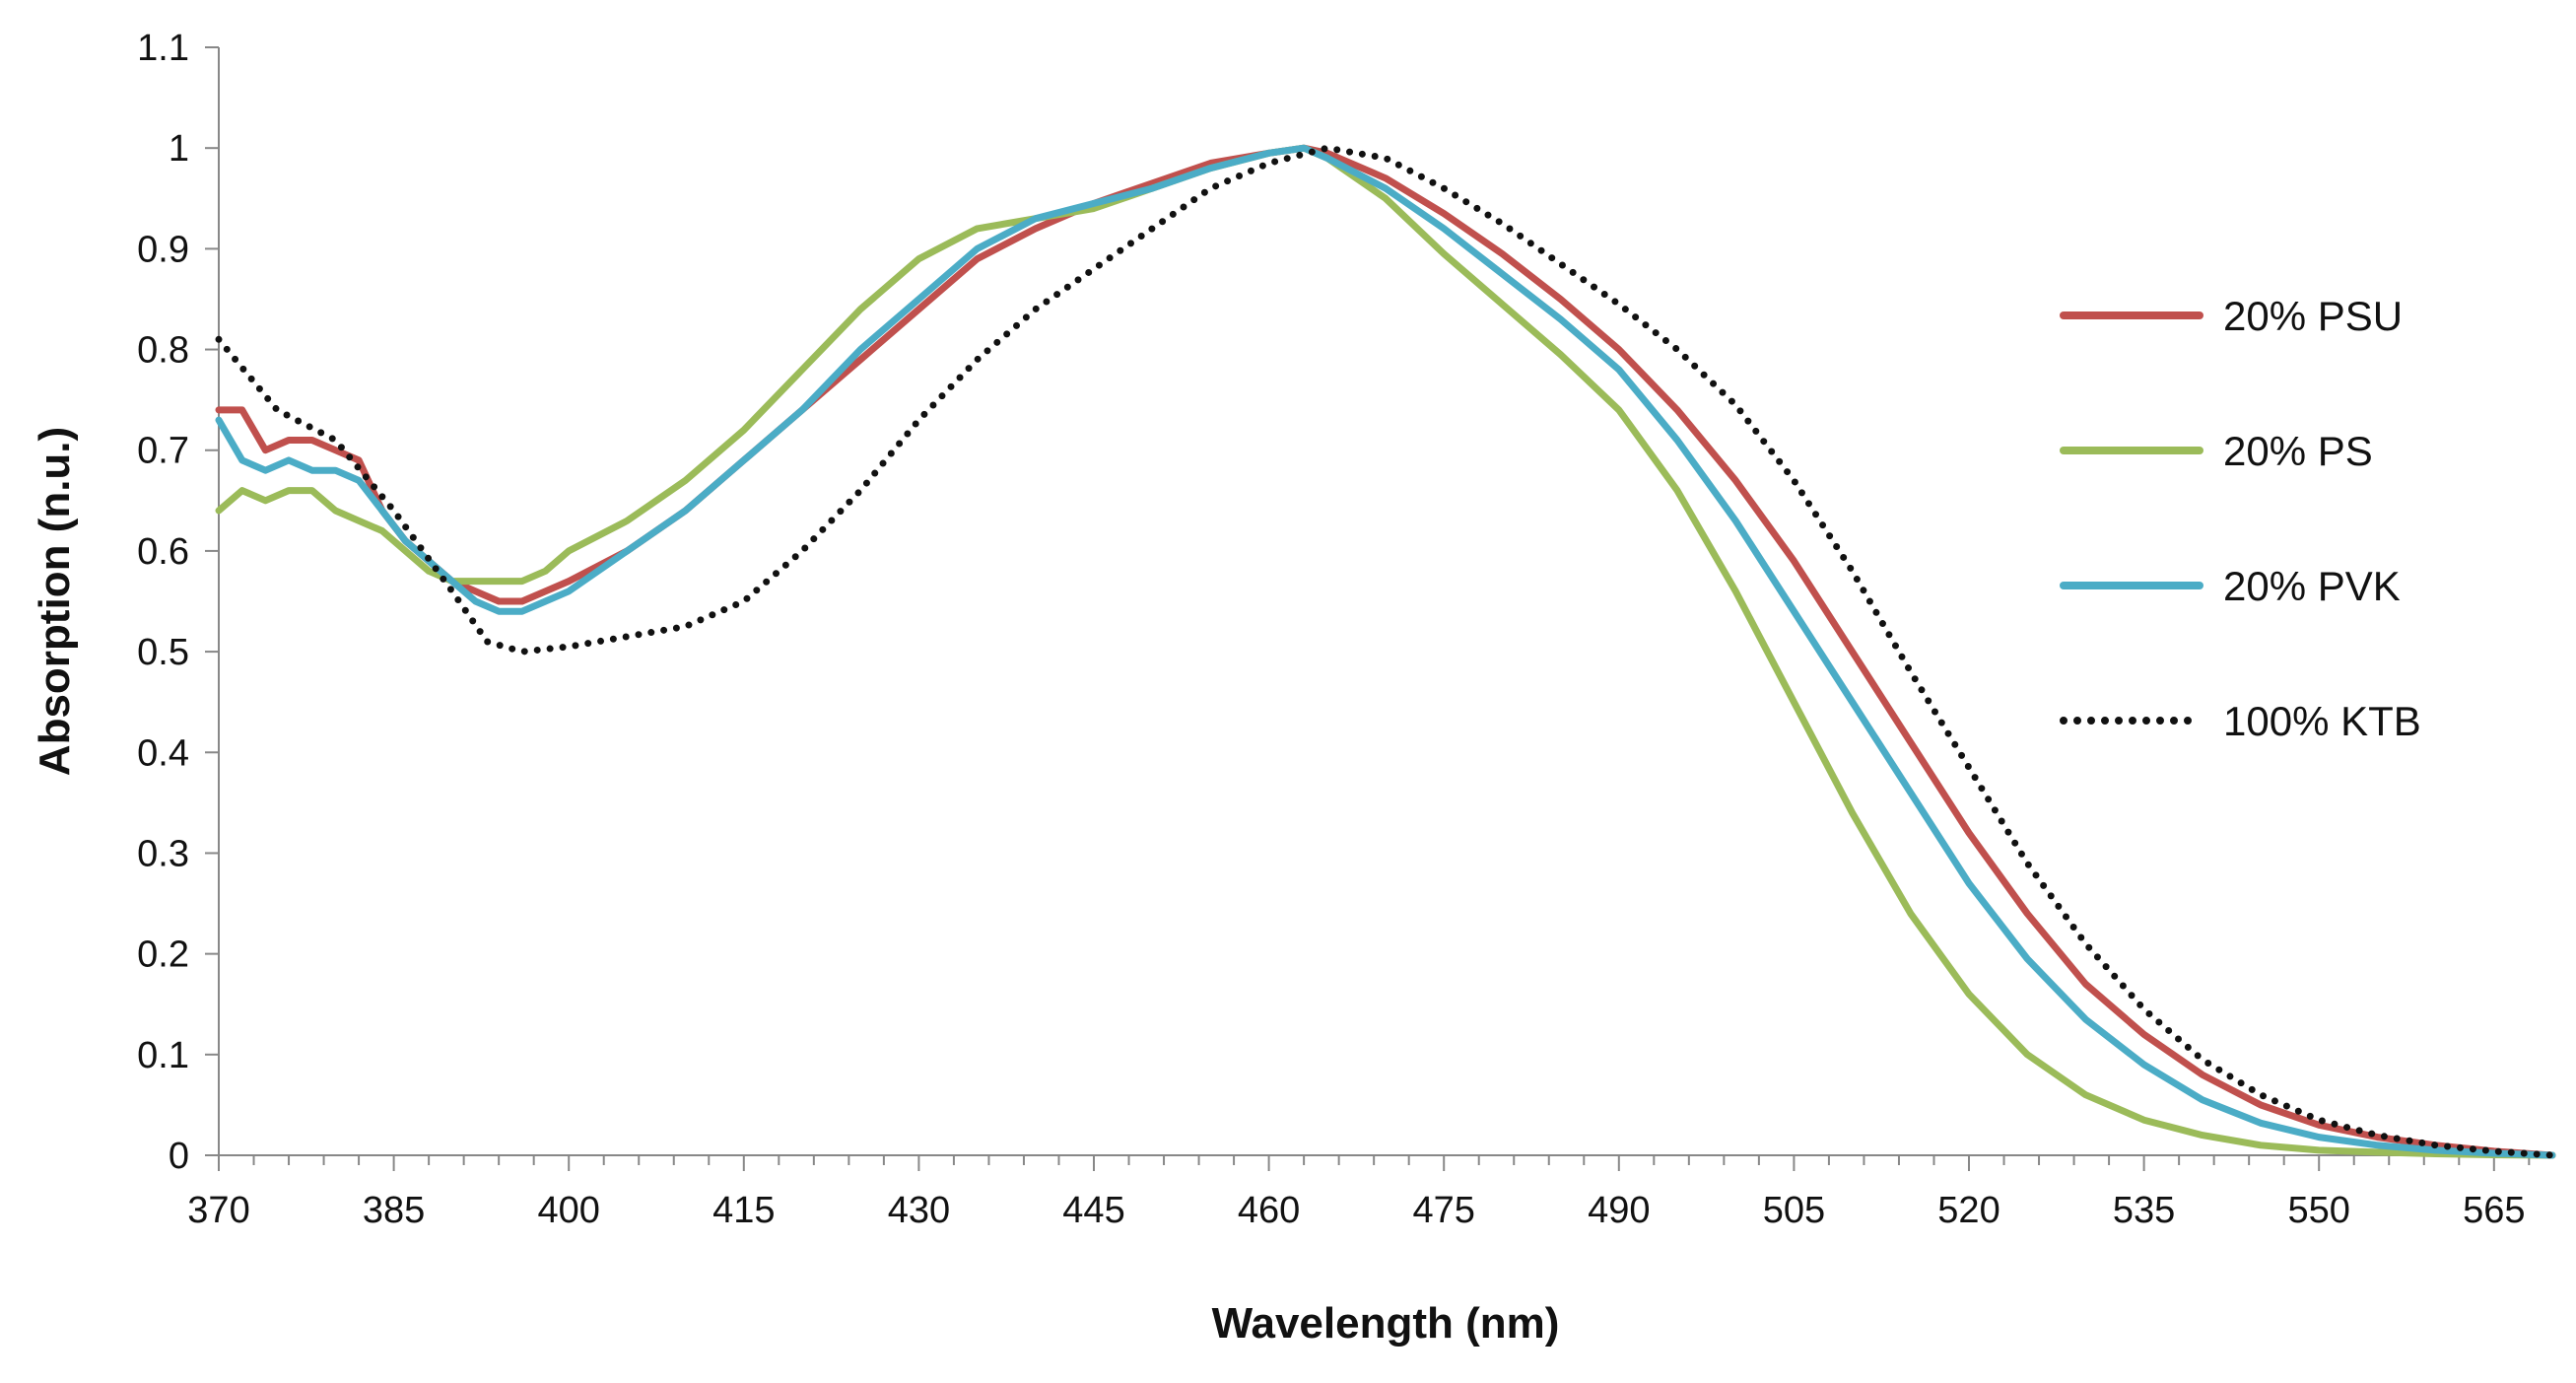 The width and height of the screenshot is (2576, 1383). What do you see at coordinates (2298, 451) in the screenshot?
I see `legend-label: 20% PS` at bounding box center [2298, 451].